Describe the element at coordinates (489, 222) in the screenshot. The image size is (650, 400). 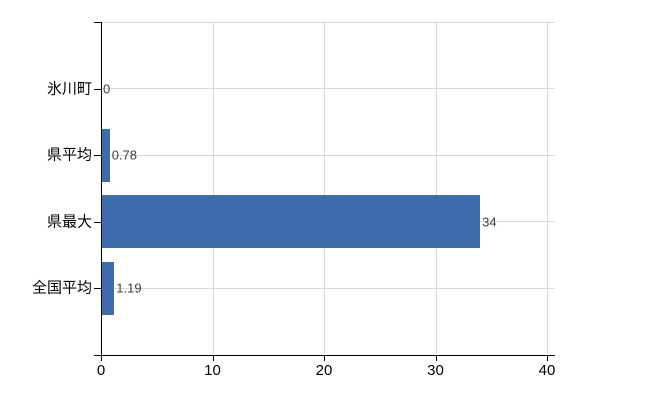
I see `bar-value-label: 34` at that location.